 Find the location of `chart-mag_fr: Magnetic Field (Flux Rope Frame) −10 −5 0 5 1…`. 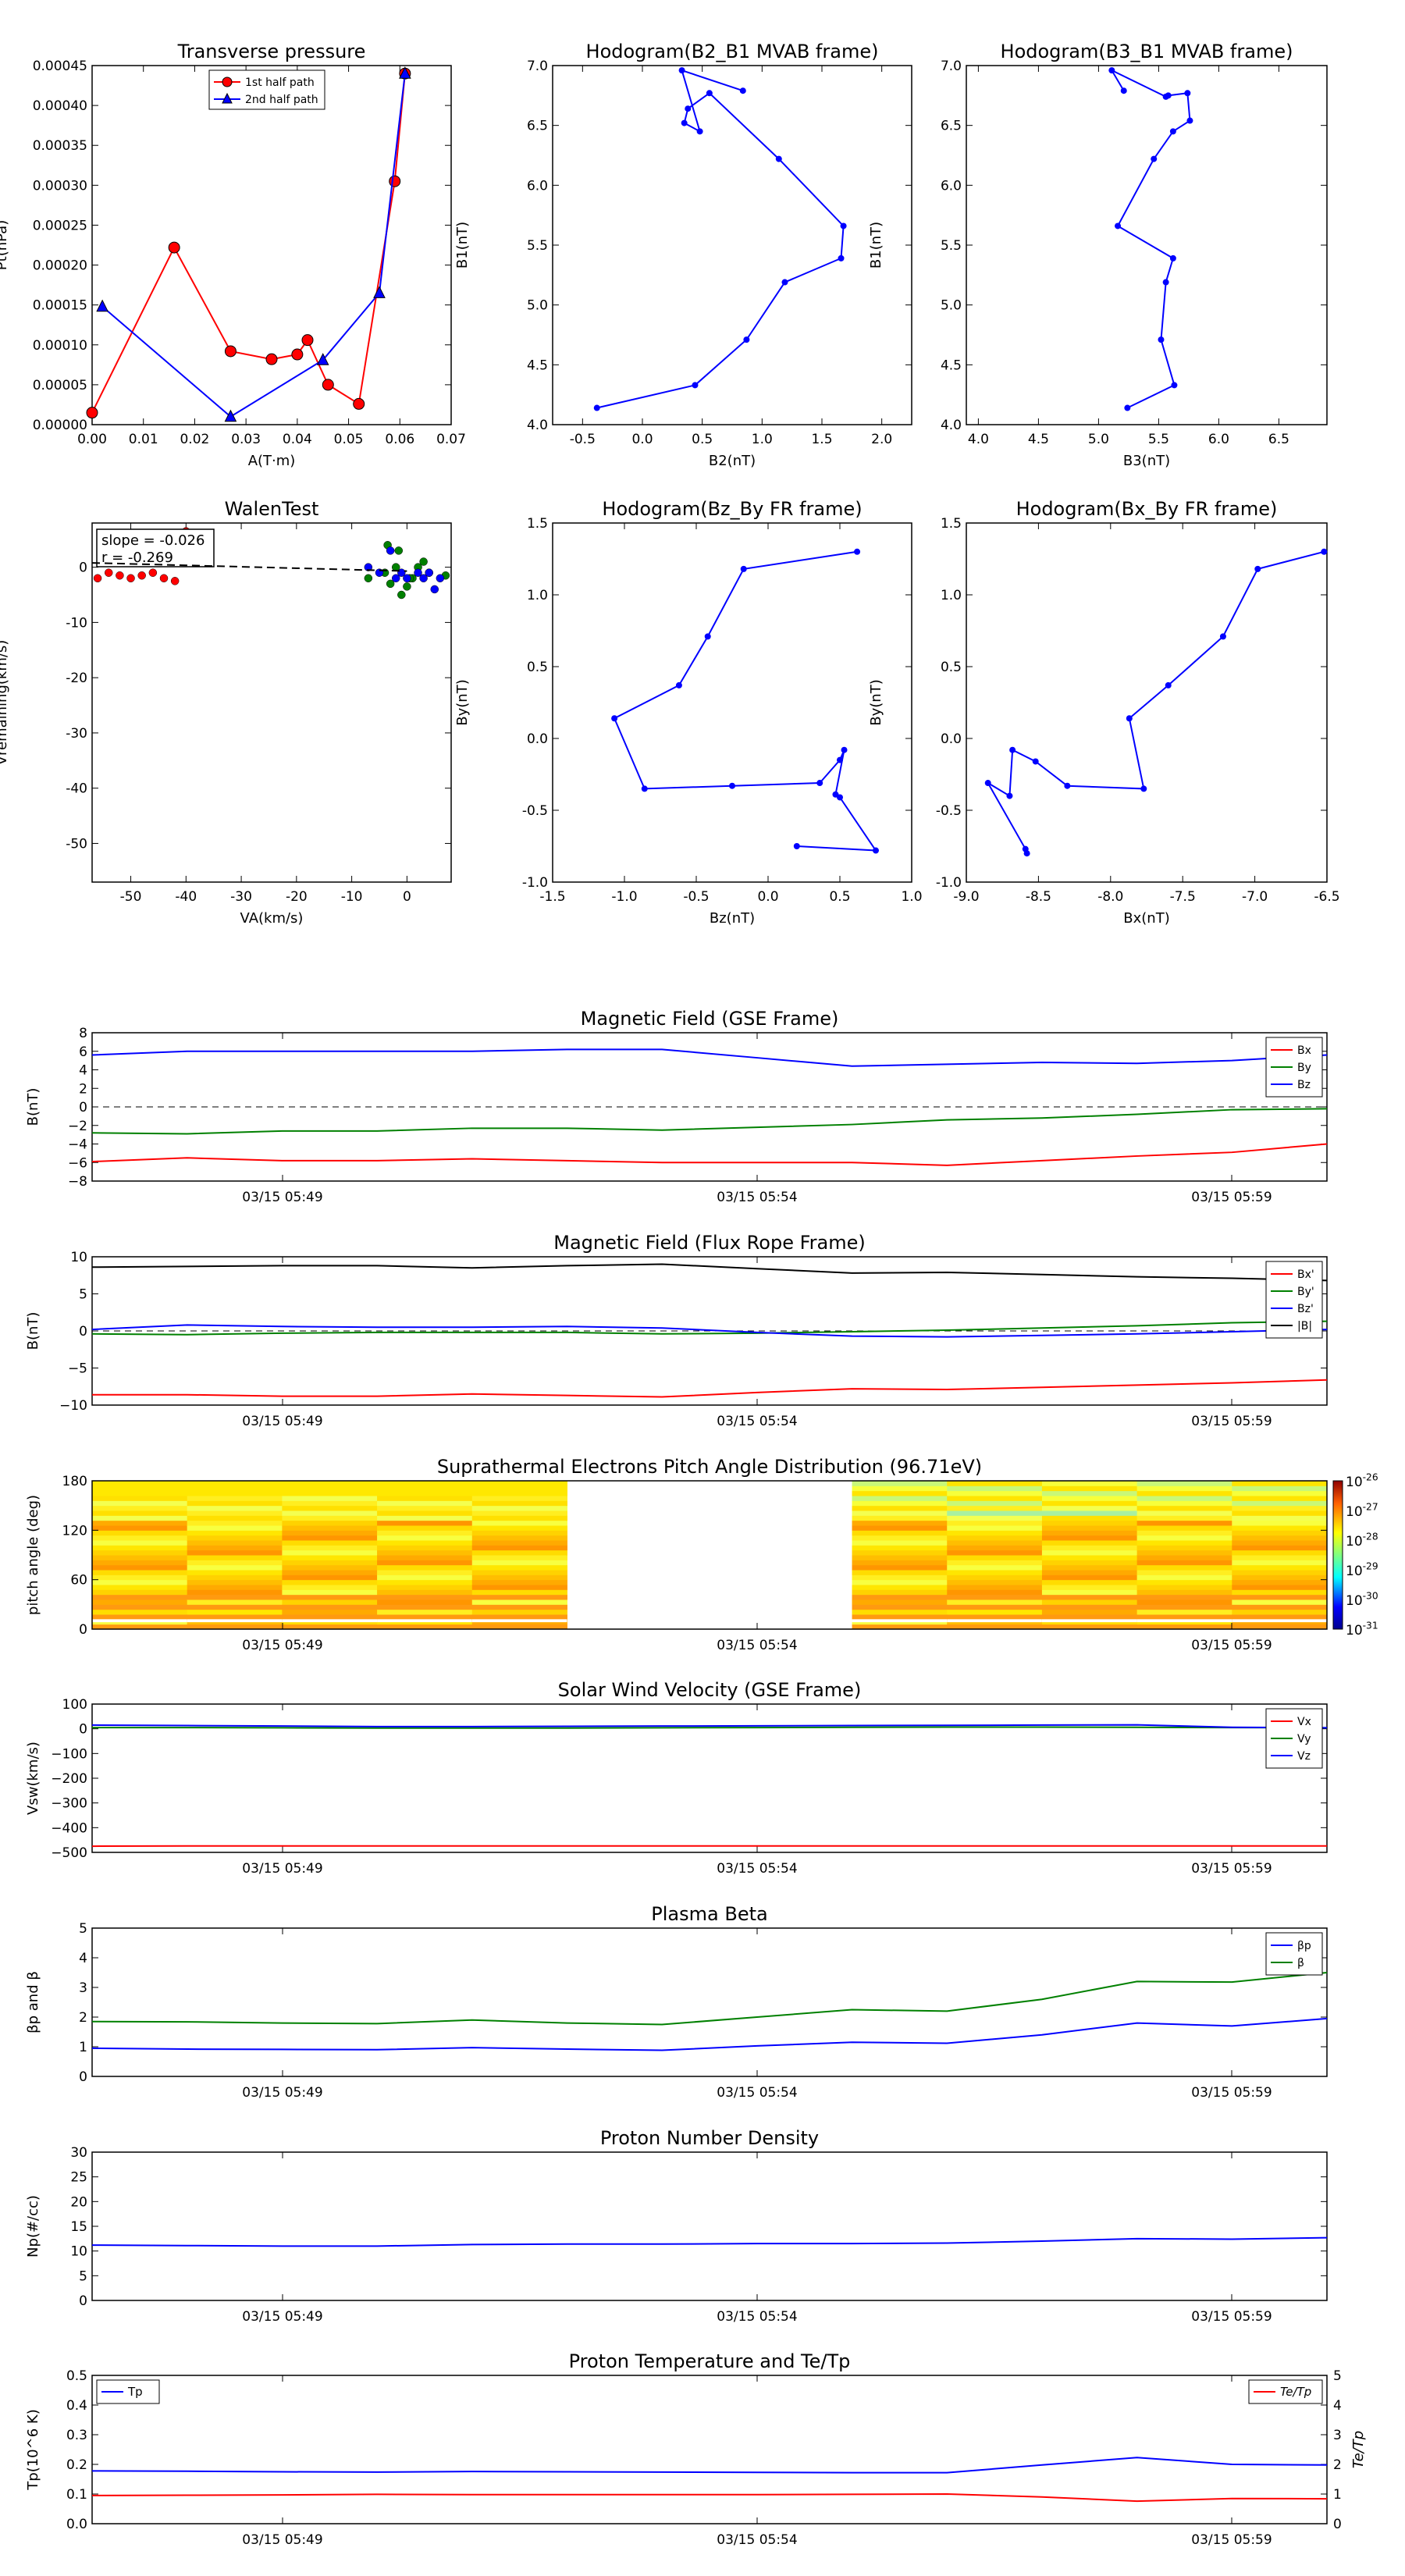

chart-mag_fr: Magnetic Field (Flux Rope Frame) −10 −5 0 5 1… is located at coordinates (677, 1330).